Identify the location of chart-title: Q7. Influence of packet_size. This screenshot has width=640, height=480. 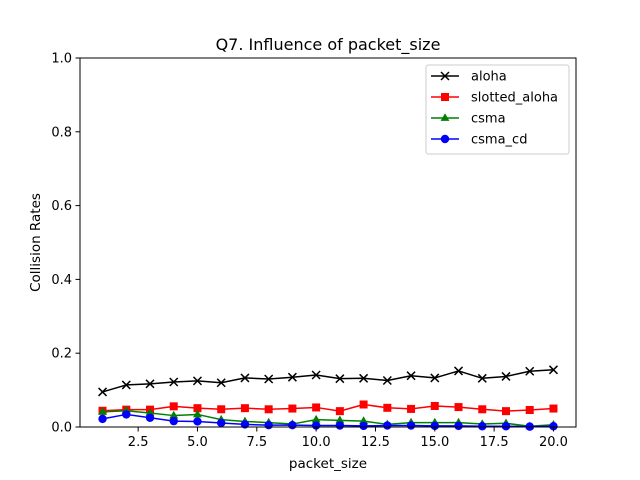
(328, 45).